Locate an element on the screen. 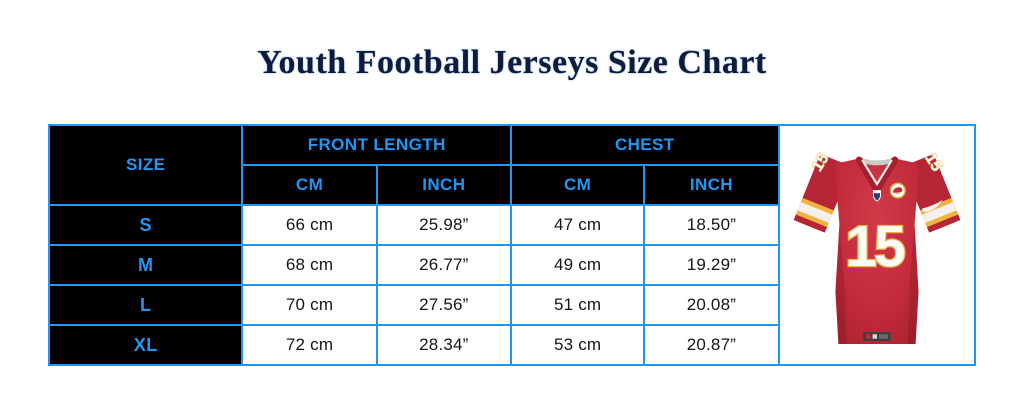 This screenshot has height=418, width=1024. chest-cm-value: 51 cm is located at coordinates (577, 305).